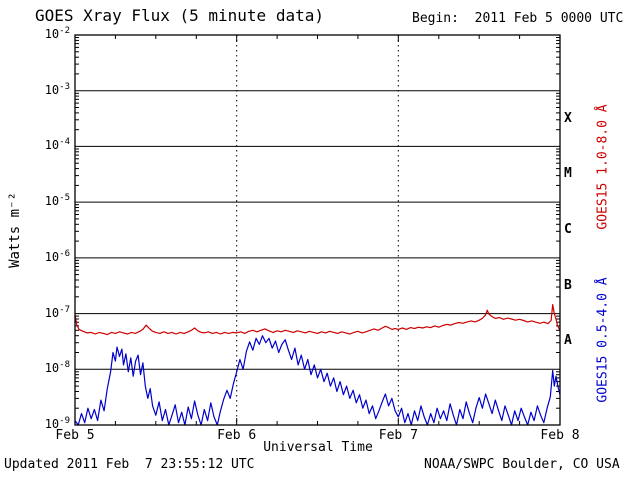  What do you see at coordinates (518, 18) in the screenshot?
I see `begin-timestamp: Begin: 2011 Feb 5 0000 UTC` at bounding box center [518, 18].